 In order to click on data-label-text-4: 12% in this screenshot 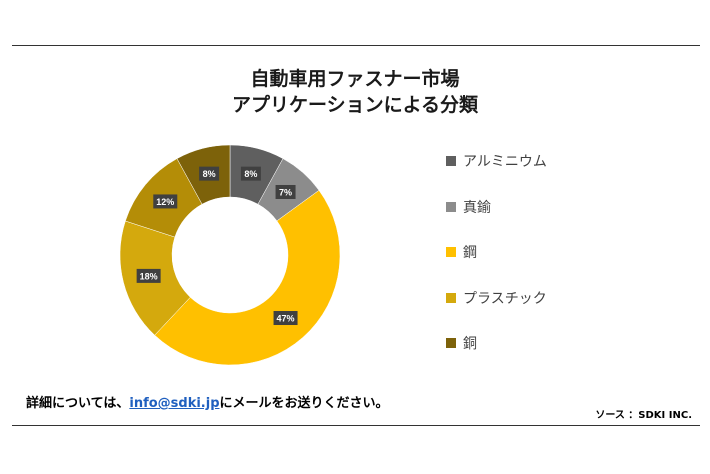, I will do `click(165, 202)`.